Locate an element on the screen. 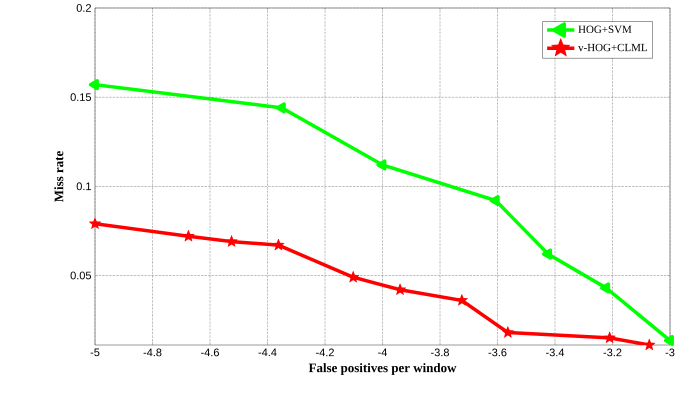 Image resolution: width=692 pixels, height=407 pixels. x-tick-label: -3.2 is located at coordinates (613, 352).